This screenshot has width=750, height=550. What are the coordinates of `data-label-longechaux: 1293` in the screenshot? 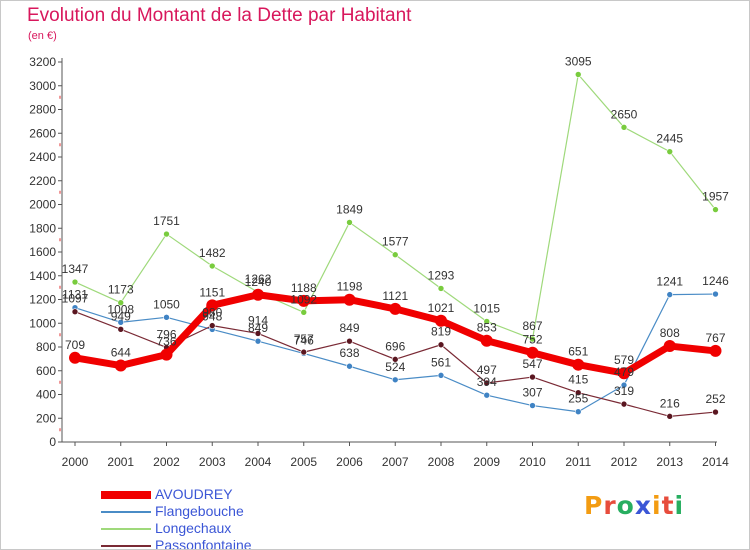 It's located at (441, 275).